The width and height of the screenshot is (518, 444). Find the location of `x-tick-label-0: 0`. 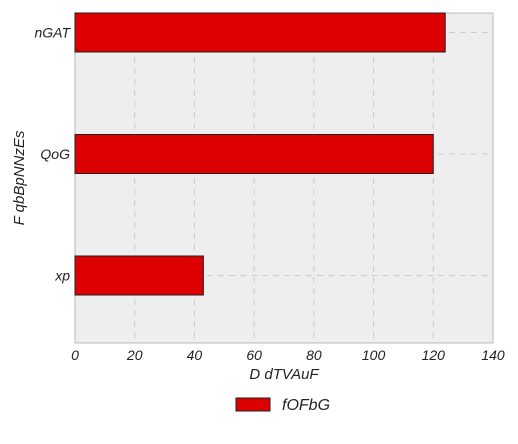

x-tick-label-0: 0 is located at coordinates (75, 355).